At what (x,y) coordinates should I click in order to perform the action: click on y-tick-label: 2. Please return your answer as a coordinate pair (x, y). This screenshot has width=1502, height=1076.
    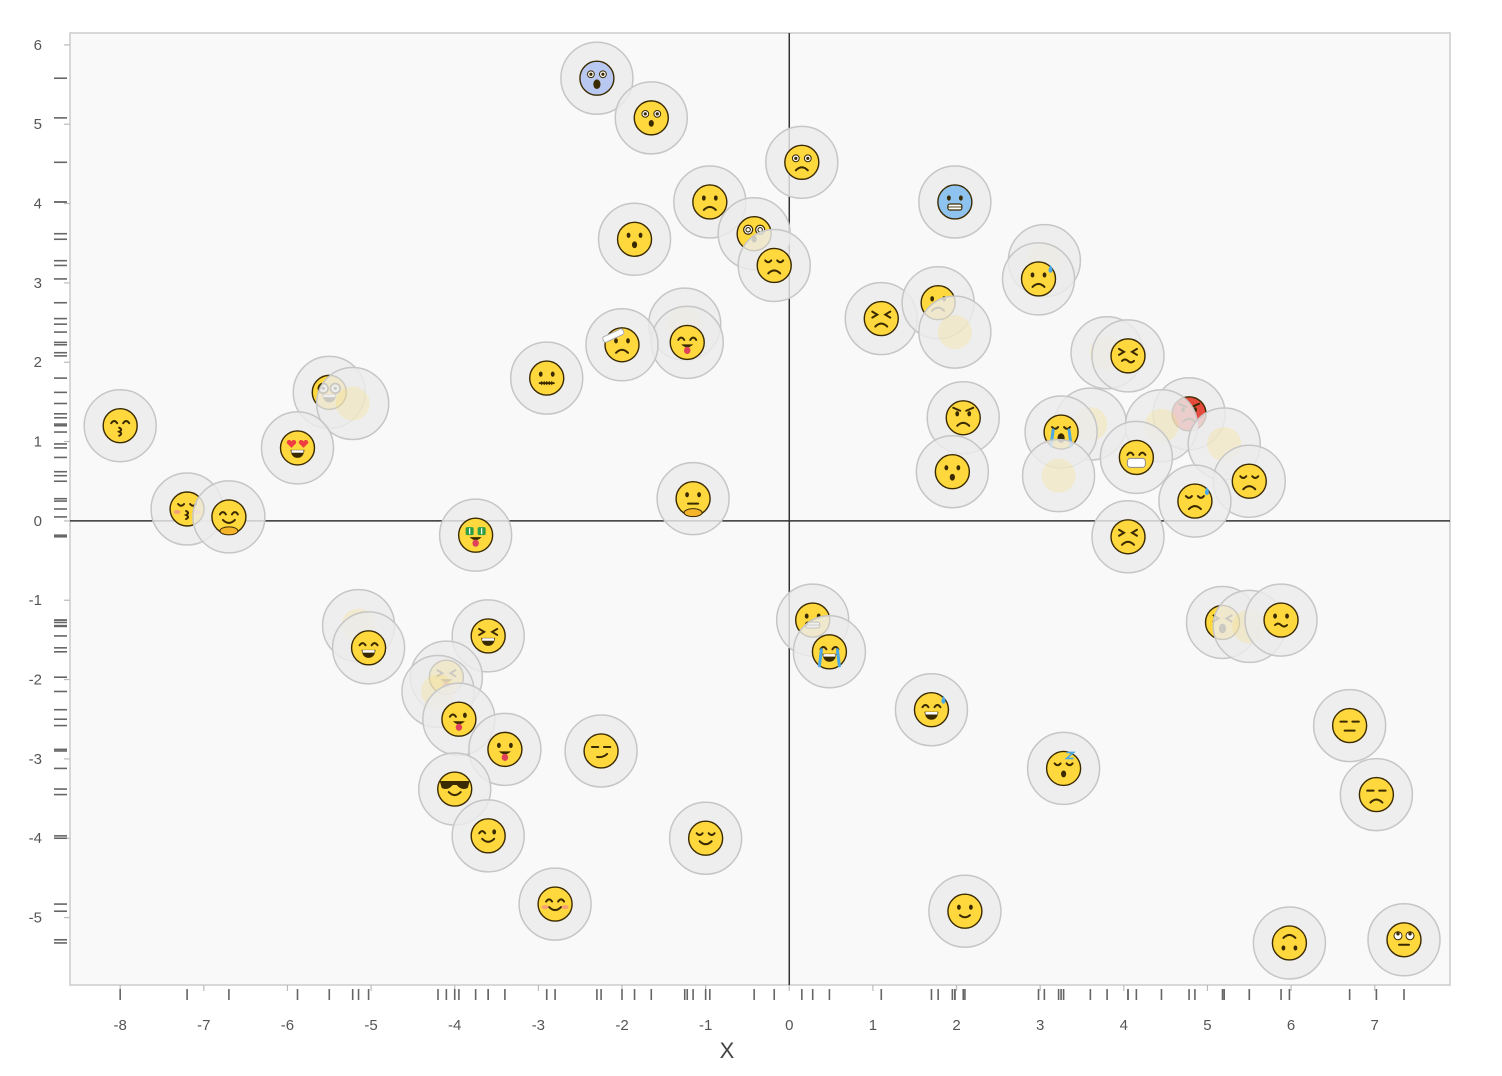
    Looking at the image, I should click on (38, 362).